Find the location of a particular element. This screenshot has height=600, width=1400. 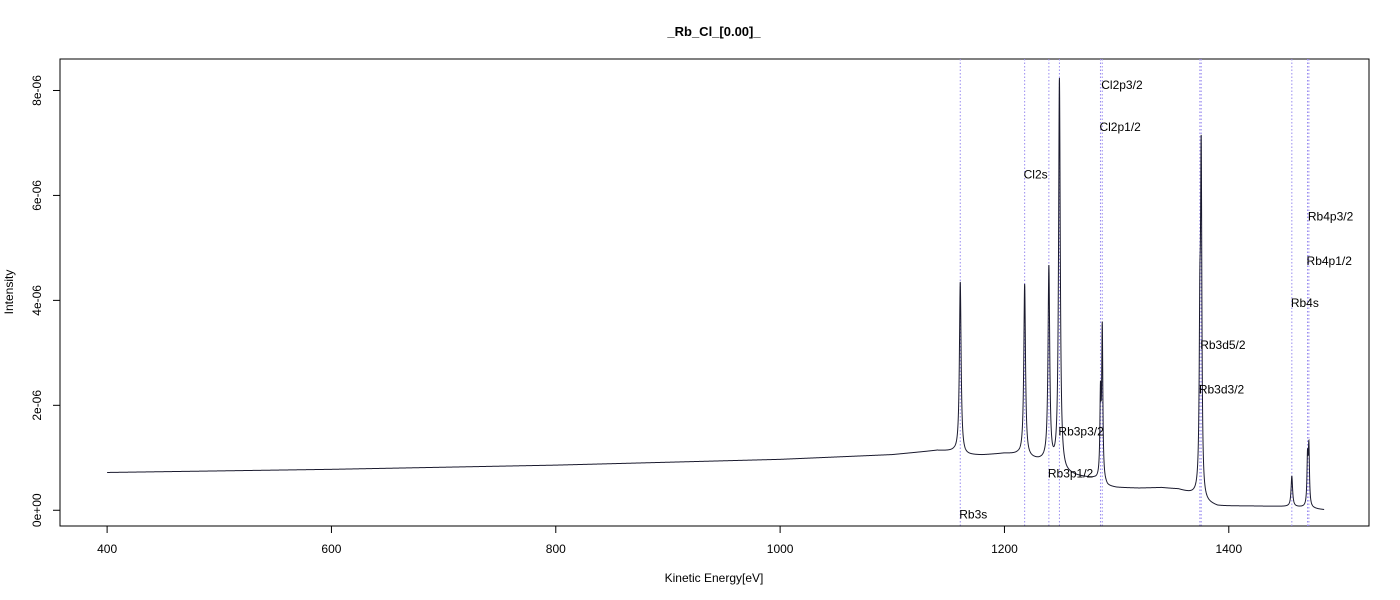

peak-label: Rb3d5/2 is located at coordinates (1223, 345).